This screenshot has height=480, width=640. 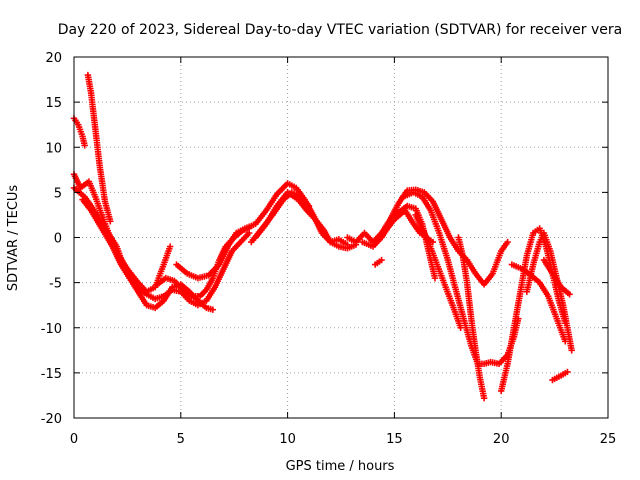 I want to click on x-tick-label: 0, so click(x=74, y=439).